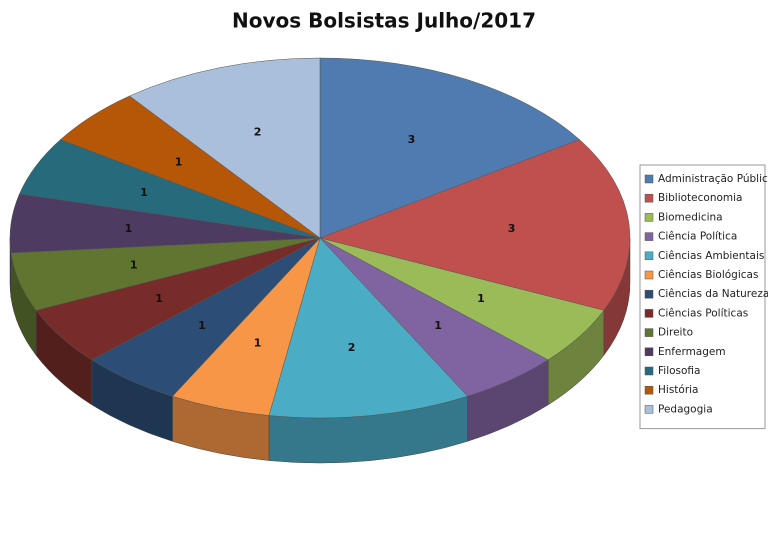  What do you see at coordinates (679, 371) in the screenshot?
I see `legend-label: Filosofia` at bounding box center [679, 371].